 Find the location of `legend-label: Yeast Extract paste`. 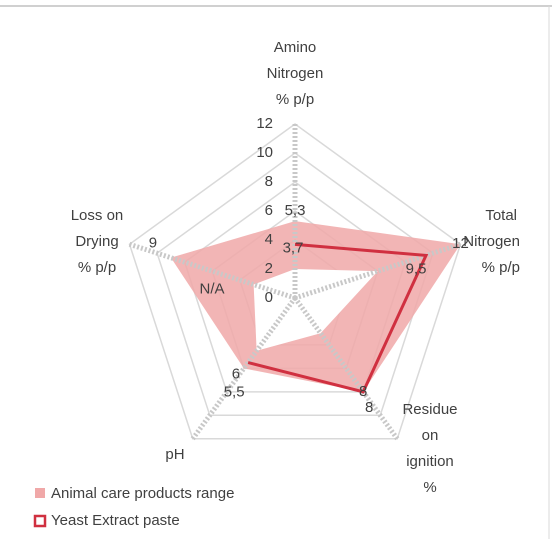

legend-label: Yeast Extract paste is located at coordinates (115, 520).